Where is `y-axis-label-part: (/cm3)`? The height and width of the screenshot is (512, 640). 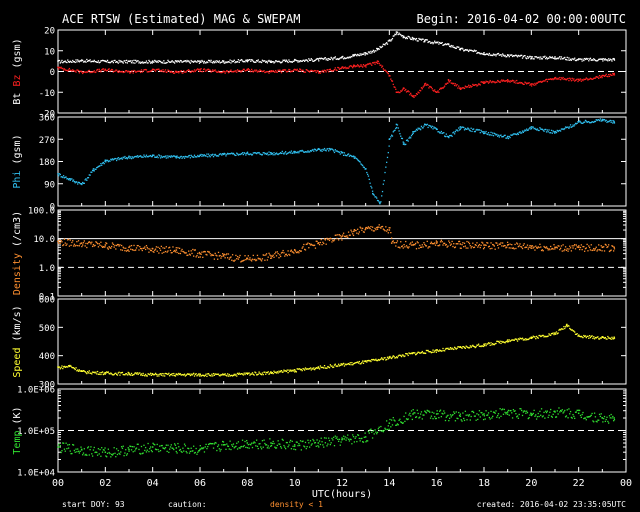
y-axis-label-part: (/cm3) is located at coordinates (17, 232).